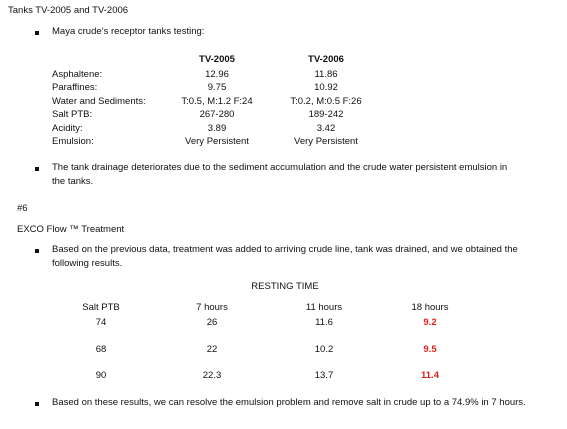 Image resolution: width=567 pixels, height=429 pixels. Describe the element at coordinates (75, 87) in the screenshot. I see `tanks-row-label: Paraffines:` at that location.